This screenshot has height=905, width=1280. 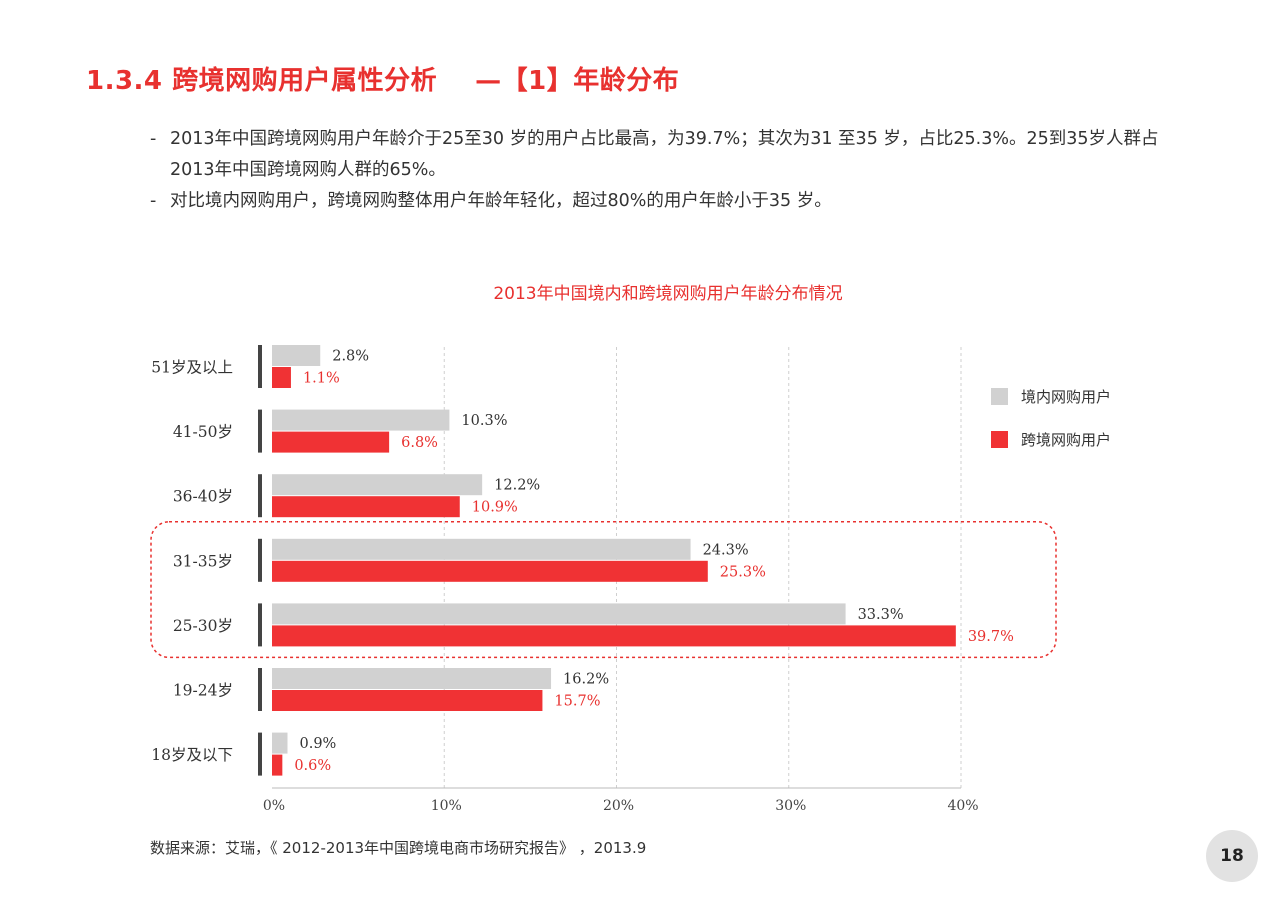 I want to click on data-label: 0.9%, so click(x=318, y=744).